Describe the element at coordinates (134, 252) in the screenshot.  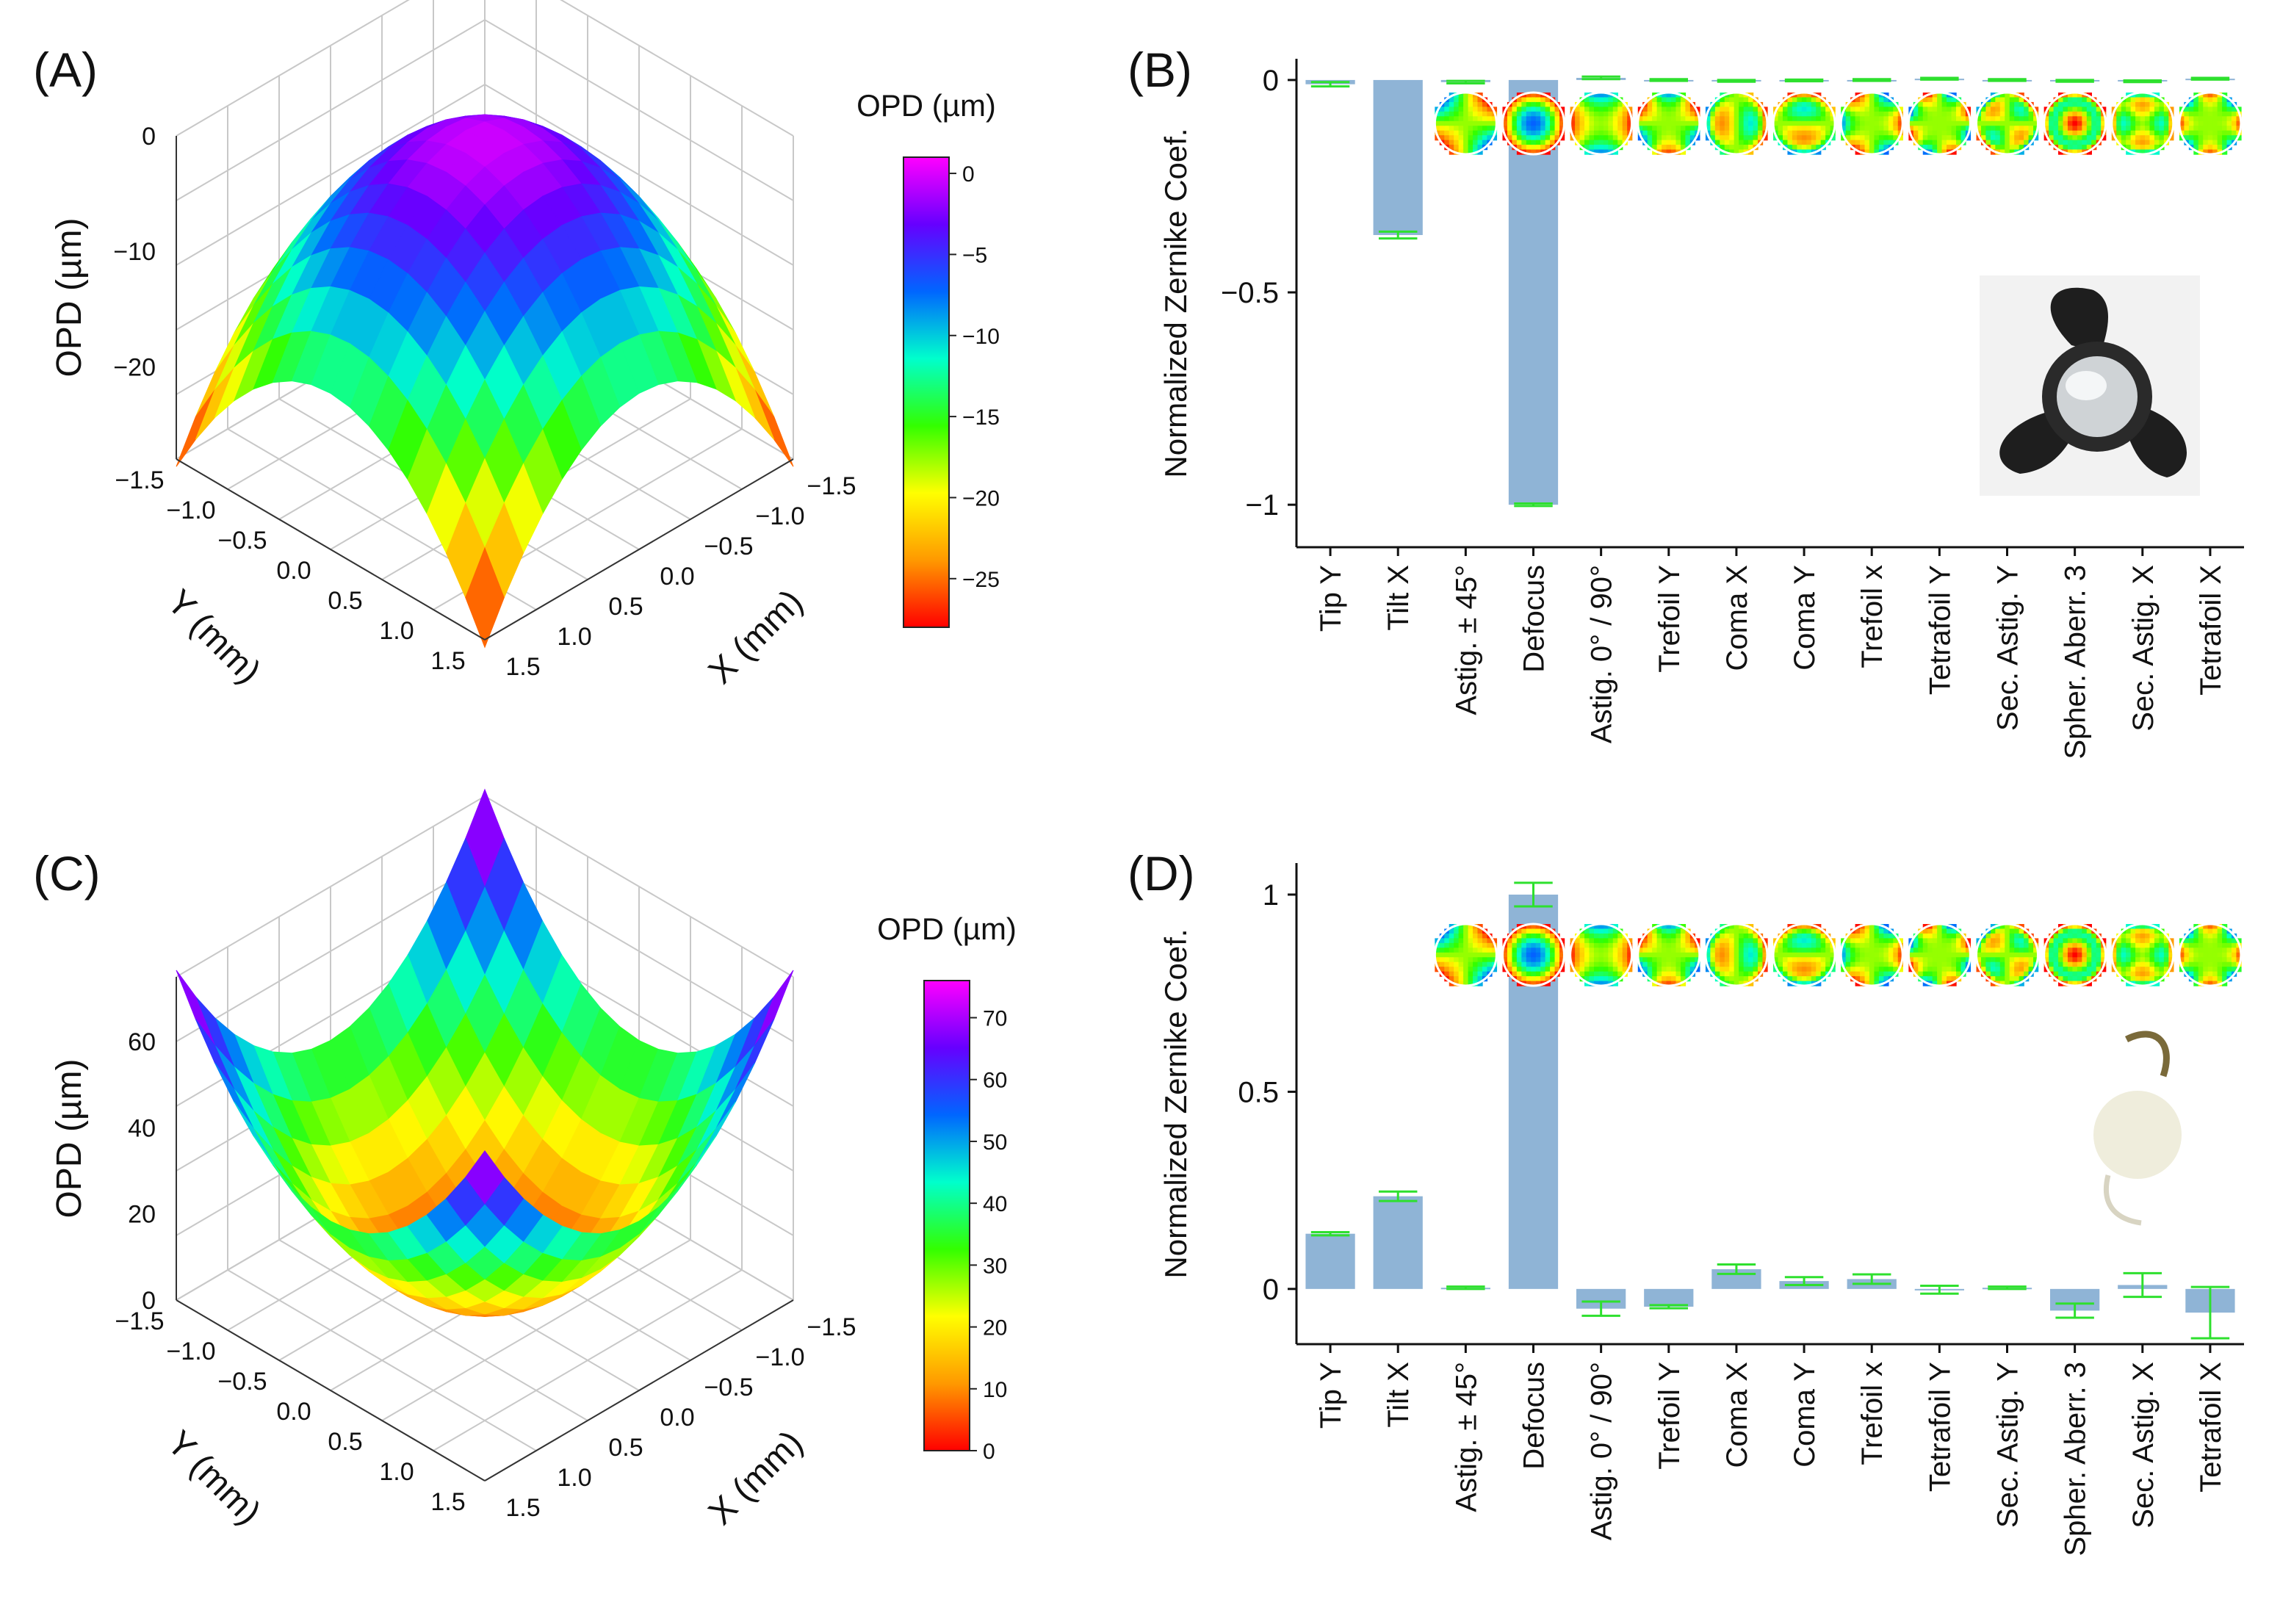
I see `z-tick-label: −10` at that location.